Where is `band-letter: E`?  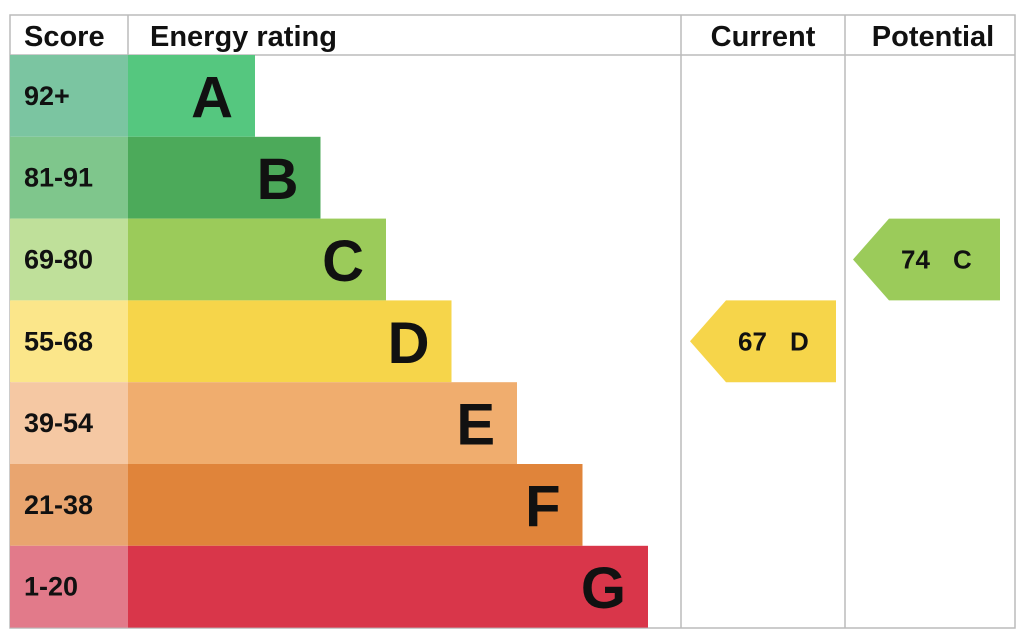 band-letter: E is located at coordinates (475, 425).